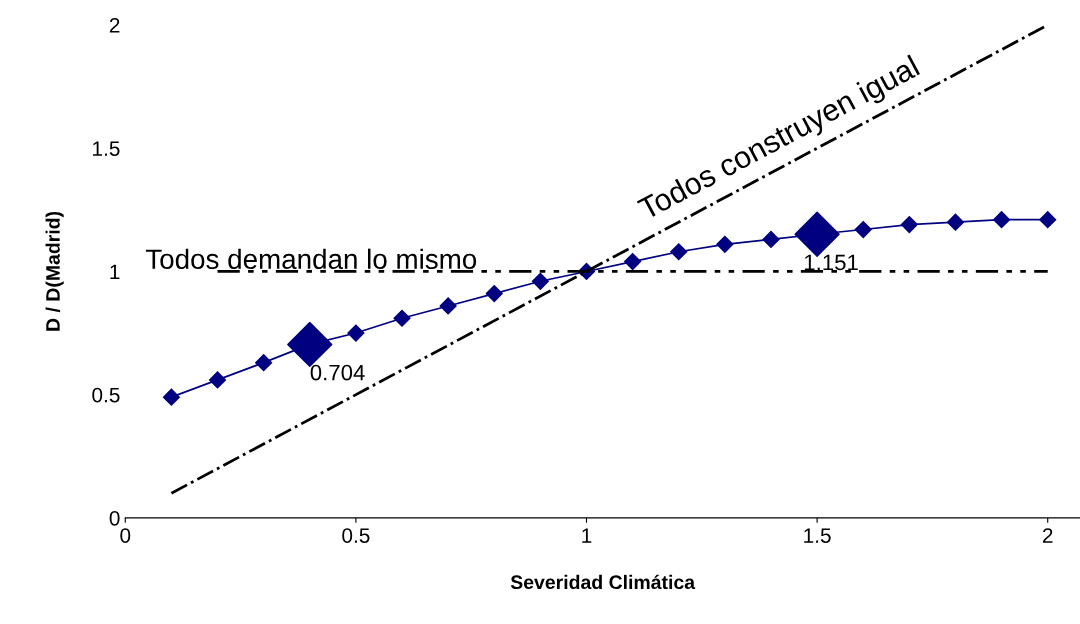  Describe the element at coordinates (54, 271) in the screenshot. I see `y-axis-title: D / D(Madrid)` at that location.